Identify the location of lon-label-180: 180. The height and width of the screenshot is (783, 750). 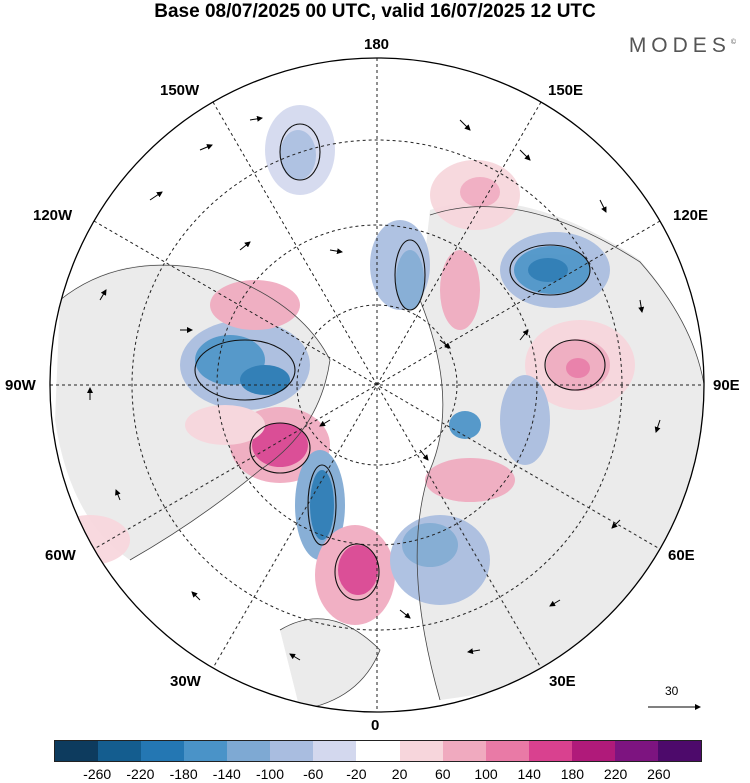
(377, 44).